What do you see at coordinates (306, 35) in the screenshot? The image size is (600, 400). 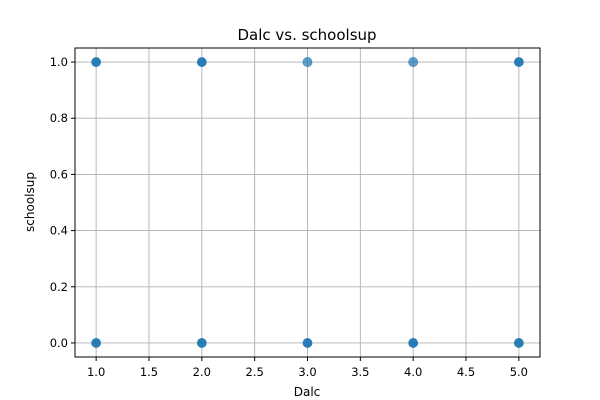 I see `chart-title: Dalc vs. schoolsup` at bounding box center [306, 35].